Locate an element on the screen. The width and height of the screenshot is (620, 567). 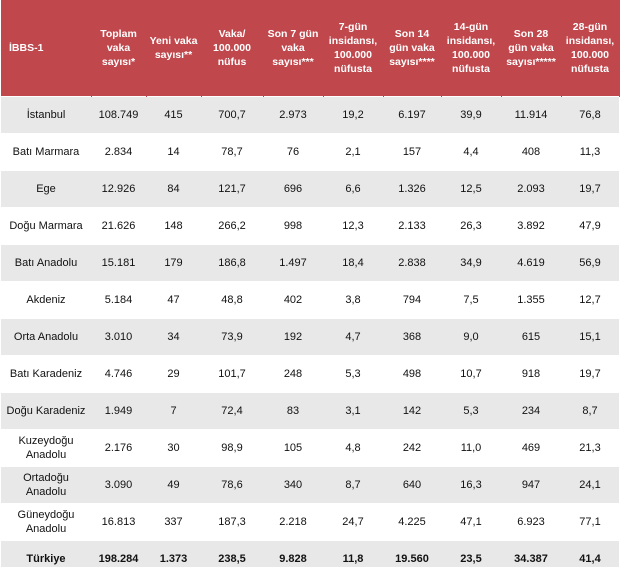
value-cell: 47,1 is located at coordinates (471, 522).